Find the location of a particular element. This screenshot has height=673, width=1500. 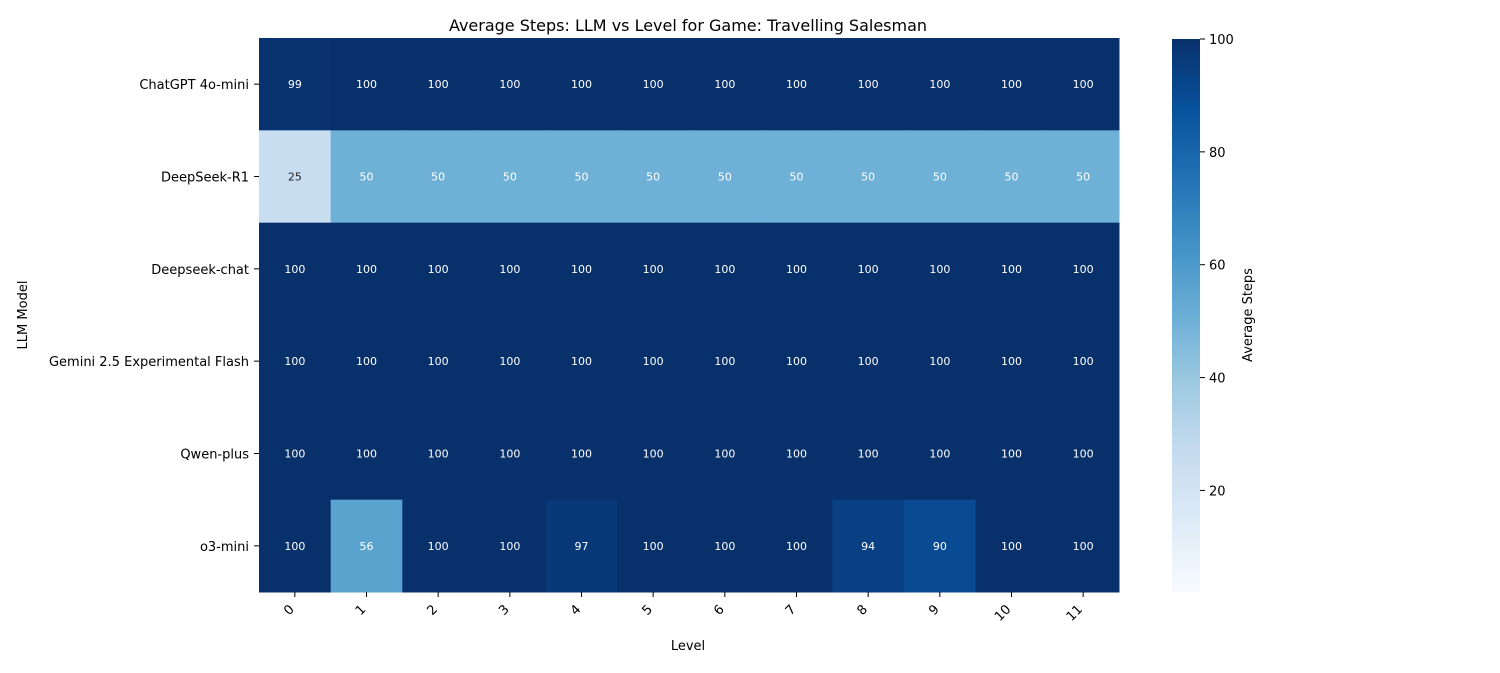

cell-value-label: 99 is located at coordinates (295, 84).